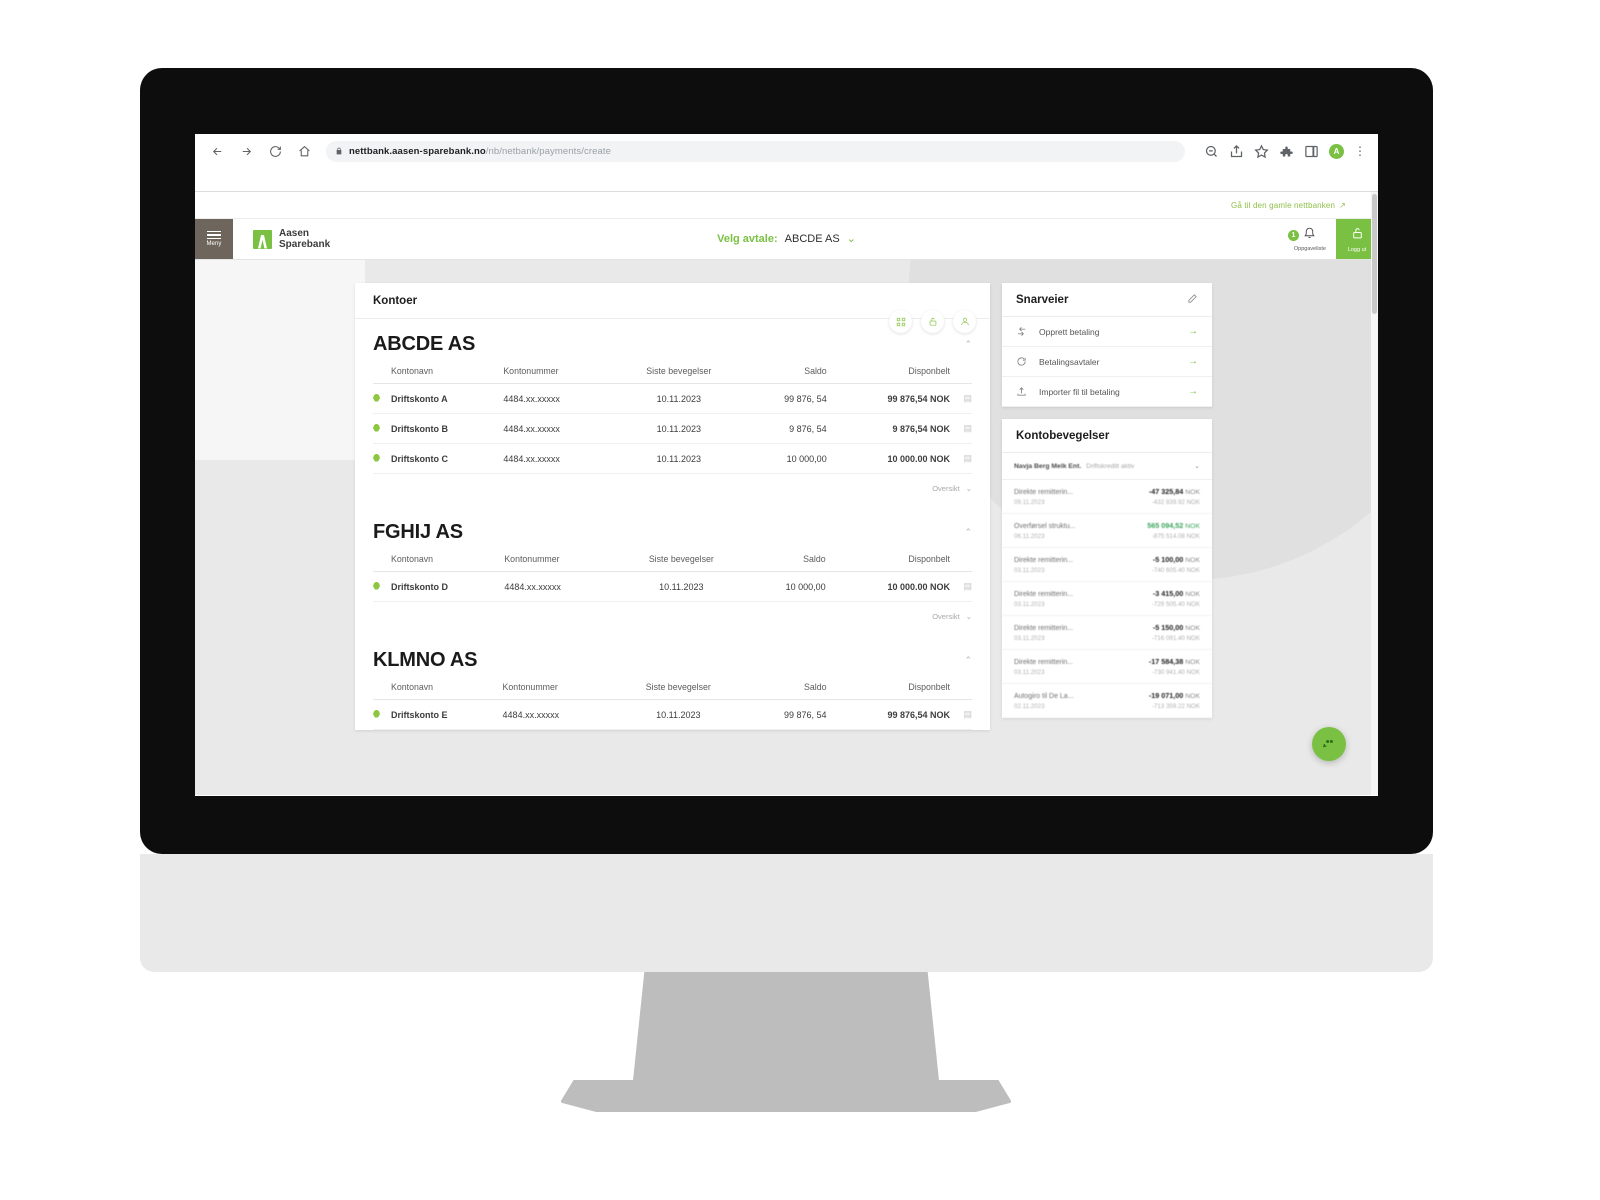 The height and width of the screenshot is (1200, 1600). Describe the element at coordinates (1069, 361) in the screenshot. I see `shortcut-label: Betalingsavtaler` at that location.